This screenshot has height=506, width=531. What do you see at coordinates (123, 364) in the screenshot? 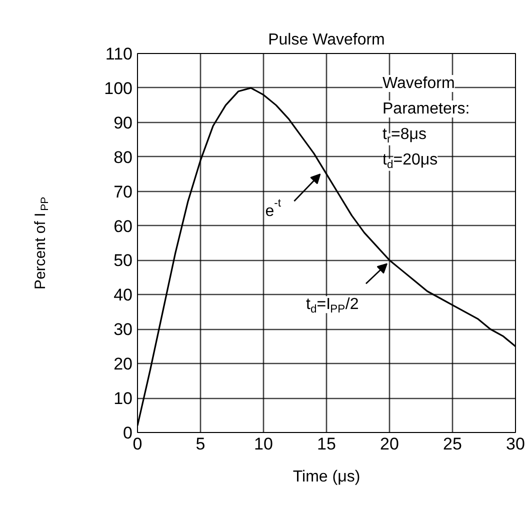
I see `y-tick-label: 20` at bounding box center [123, 364].